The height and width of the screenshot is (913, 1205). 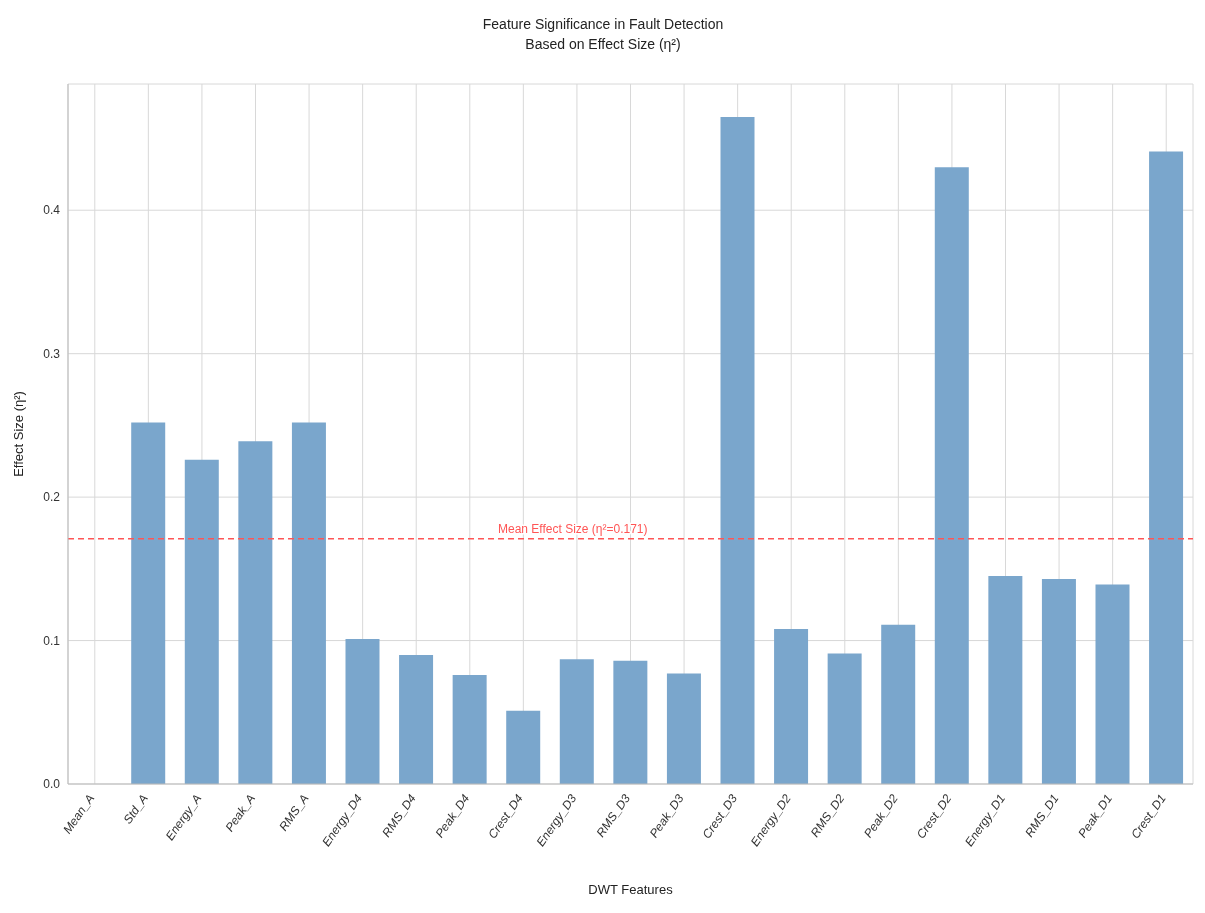 I want to click on y-axis-title: Effect Size (η²), so click(x=18, y=434).